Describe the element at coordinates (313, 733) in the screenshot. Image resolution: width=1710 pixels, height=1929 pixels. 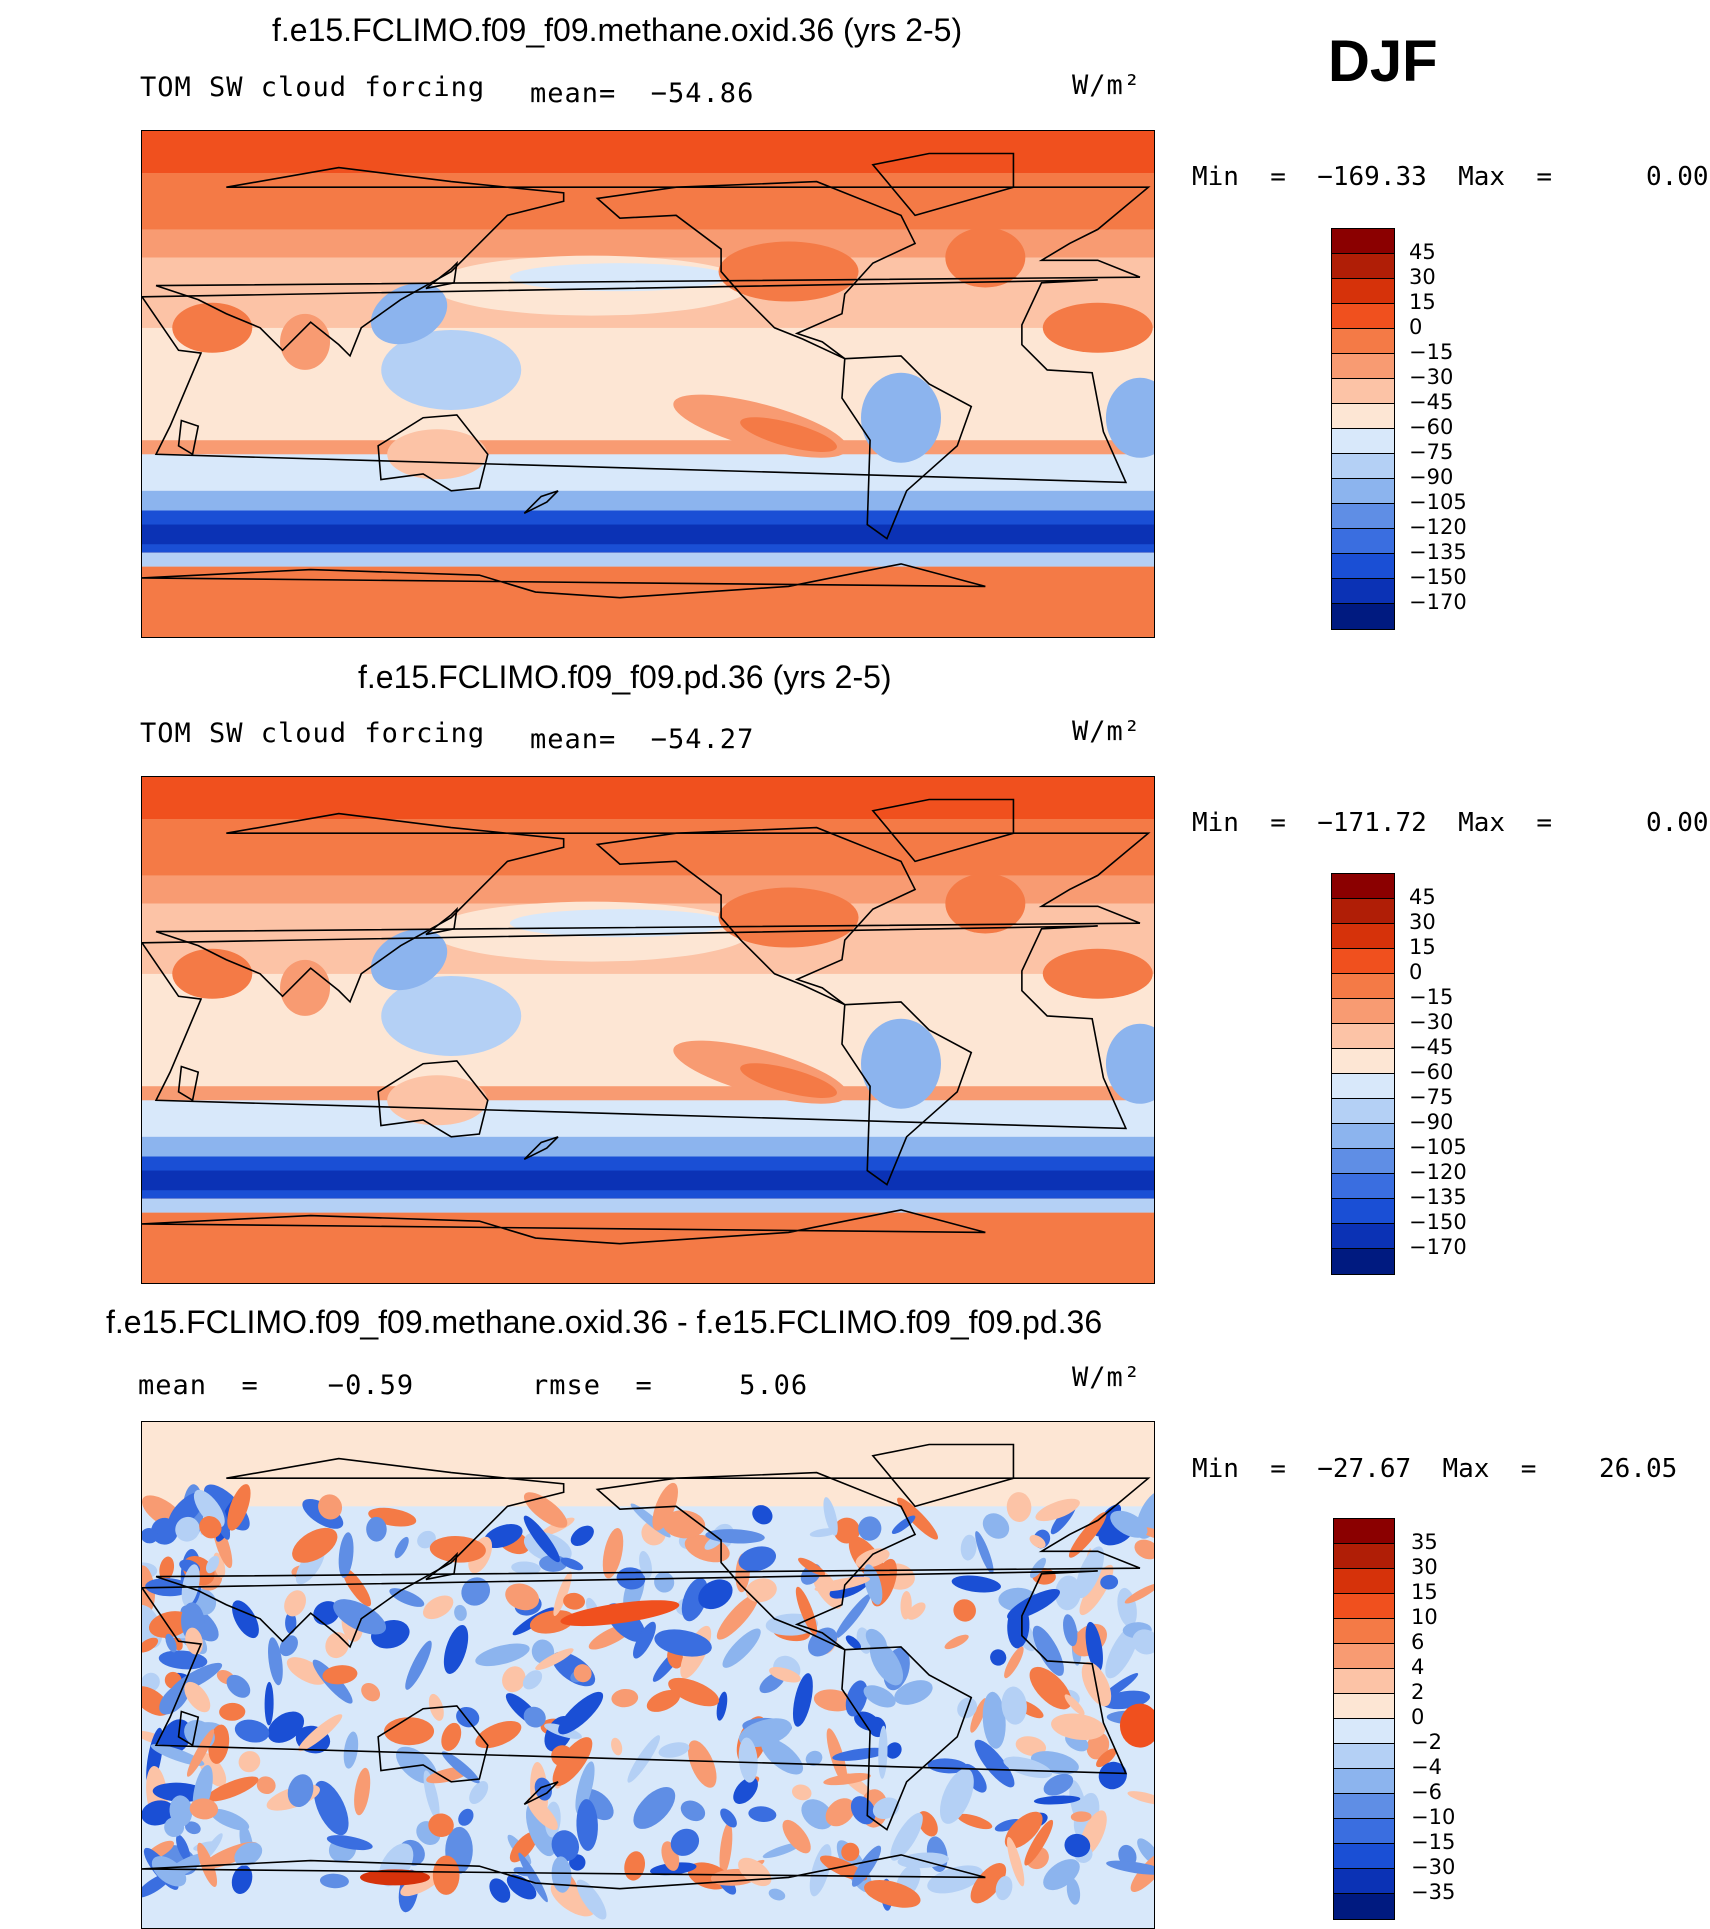
I see `panel-2-variable-label: TOM SW cloud forcing` at that location.